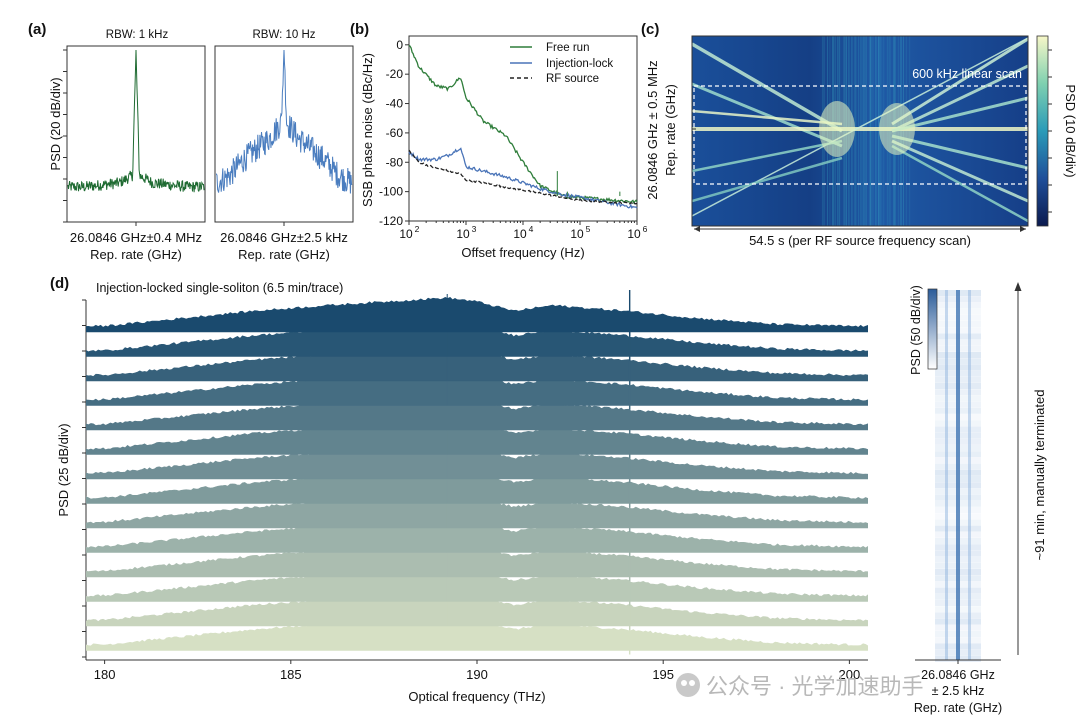 Image resolution: width=1080 pixels, height=726 pixels. What do you see at coordinates (477, 314) in the screenshot?
I see `soliton-trace` at bounding box center [477, 314].